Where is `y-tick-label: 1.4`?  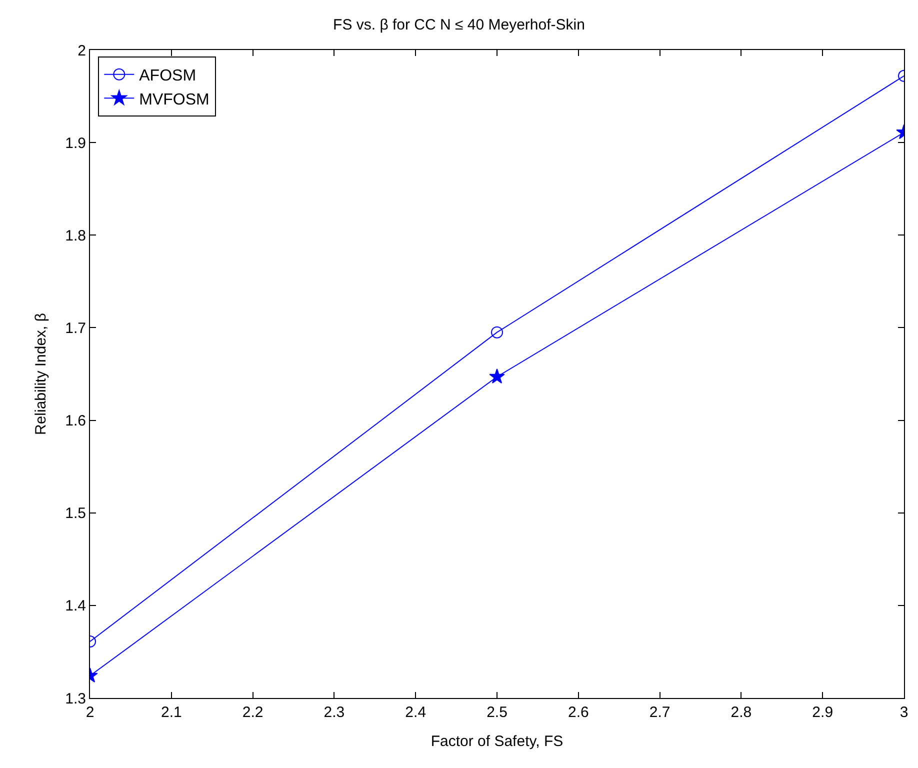 y-tick-label: 1.4 is located at coordinates (75, 606).